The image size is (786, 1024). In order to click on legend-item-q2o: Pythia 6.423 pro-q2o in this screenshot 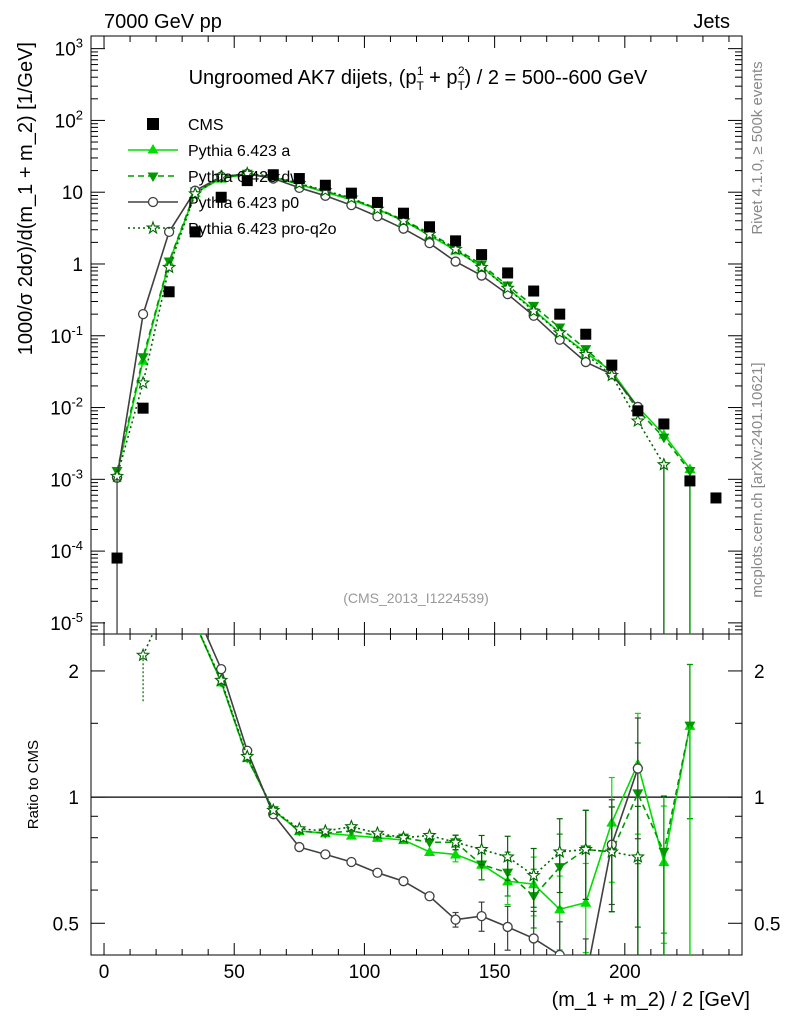, I will do `click(232, 229)`.